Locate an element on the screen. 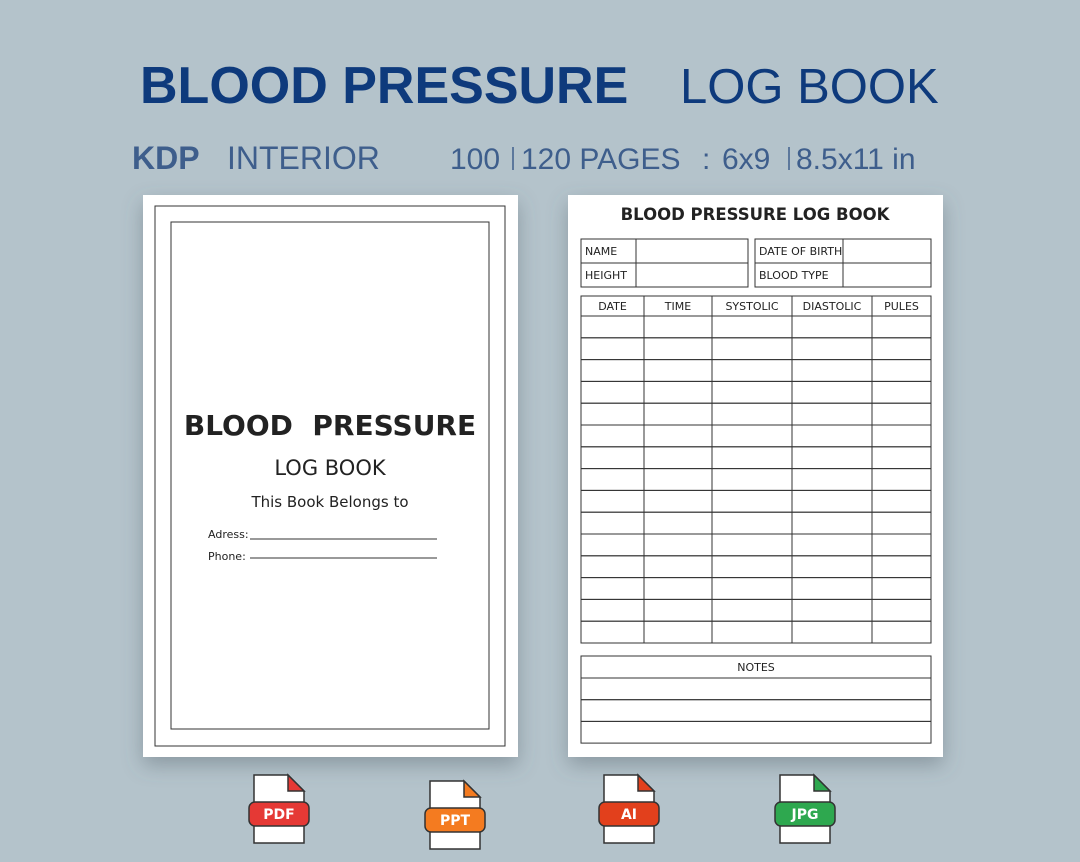  info-label: NAME is located at coordinates (601, 251).